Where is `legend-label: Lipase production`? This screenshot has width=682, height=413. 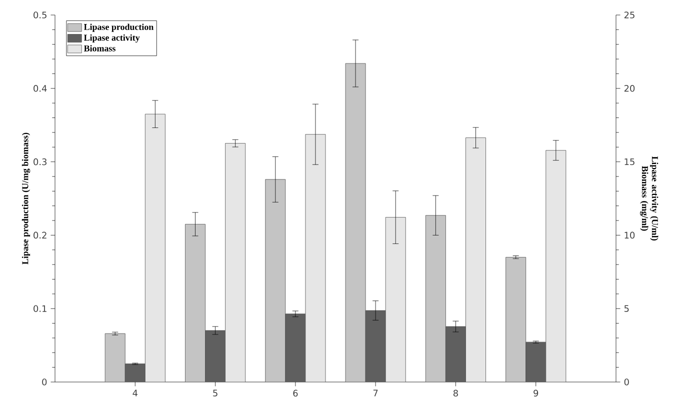 legend-label: Lipase production is located at coordinates (119, 28).